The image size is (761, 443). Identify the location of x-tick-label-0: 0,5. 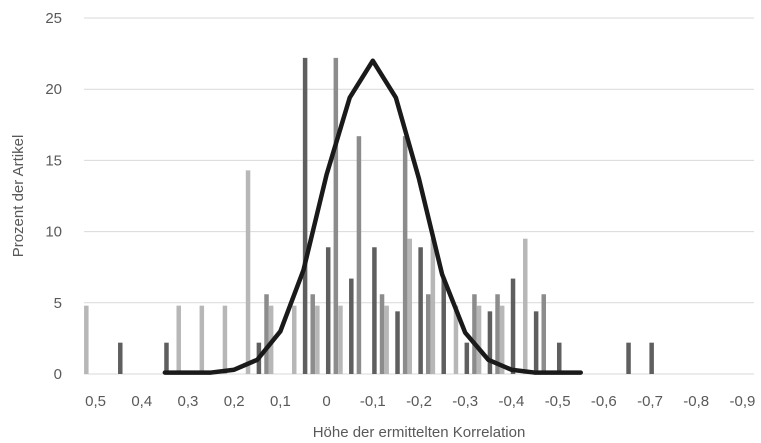
(95, 401).